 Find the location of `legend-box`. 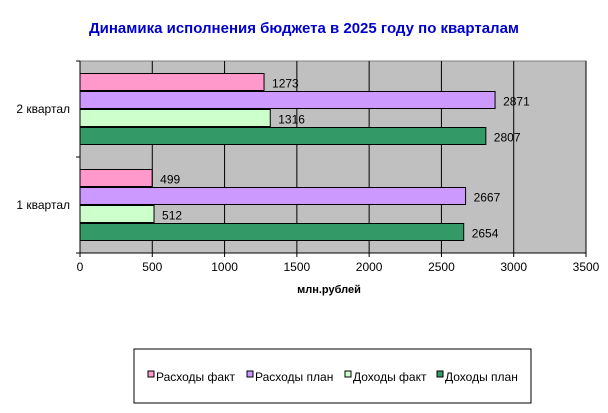

legend-box is located at coordinates (332, 376).